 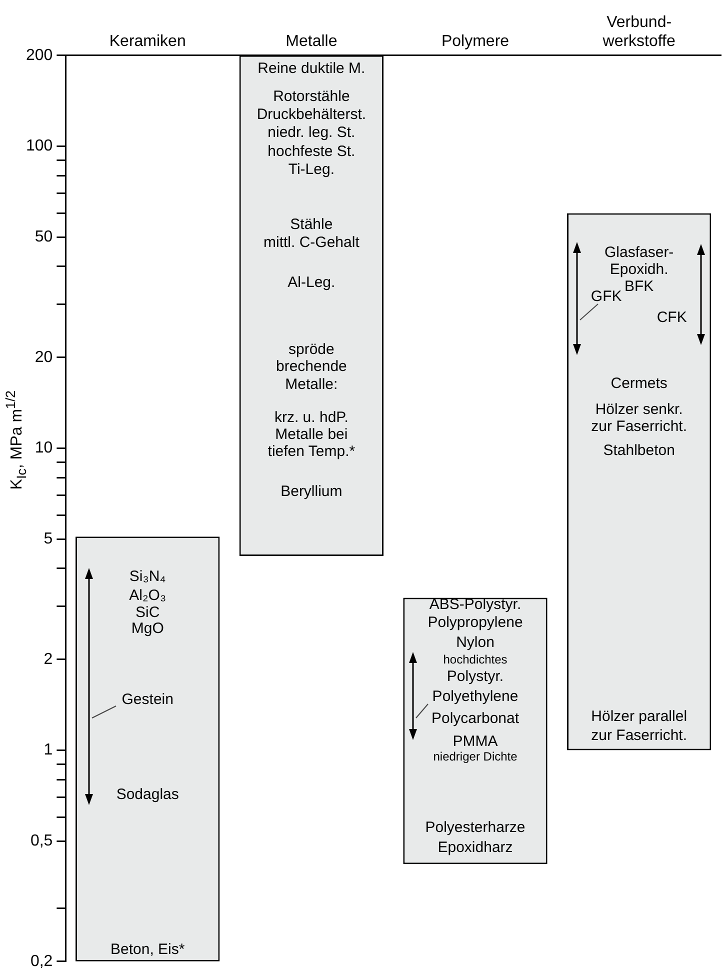 I want to click on y-tick-label: 2, so click(x=48, y=659).